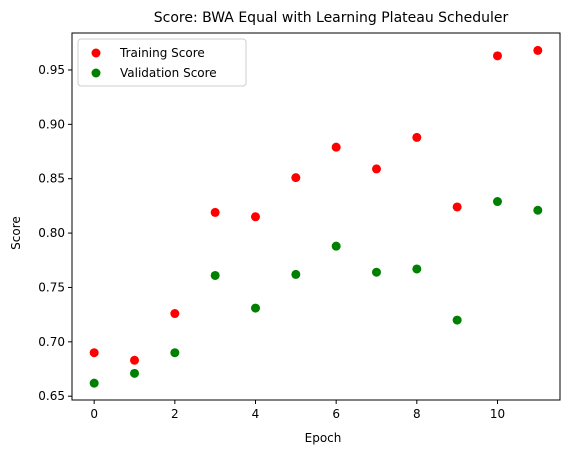  What do you see at coordinates (51, 233) in the screenshot?
I see `y-tick-label: 0.80` at bounding box center [51, 233].